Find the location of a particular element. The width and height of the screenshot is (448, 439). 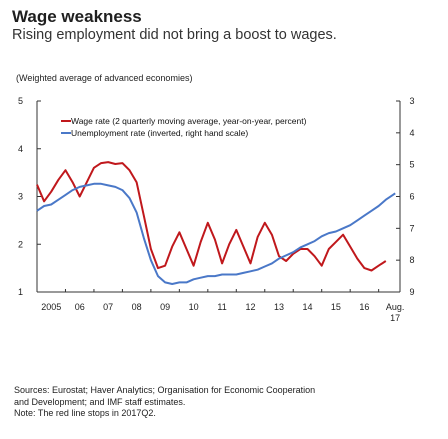

x-axis-tick-label: 09 is located at coordinates (165, 307).